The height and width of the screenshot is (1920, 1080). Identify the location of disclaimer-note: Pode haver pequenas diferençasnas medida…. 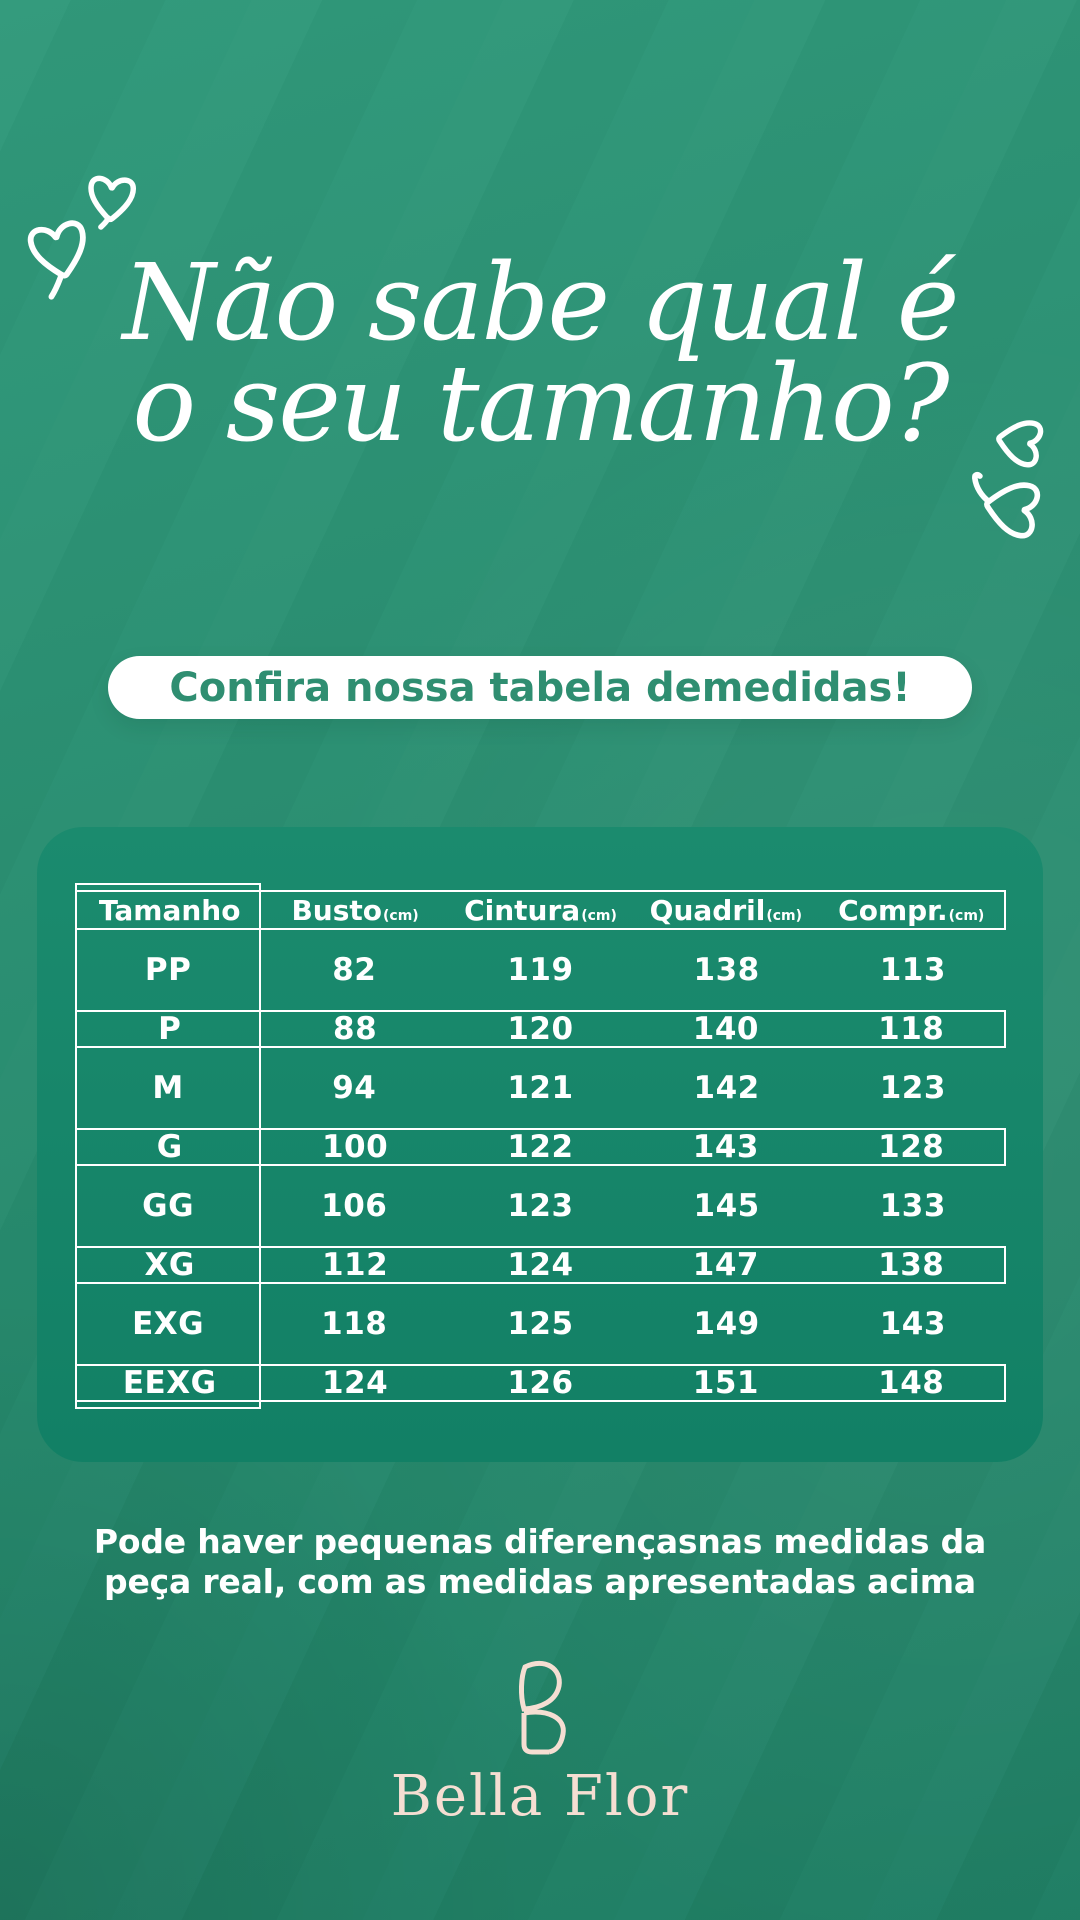
(540, 1562).